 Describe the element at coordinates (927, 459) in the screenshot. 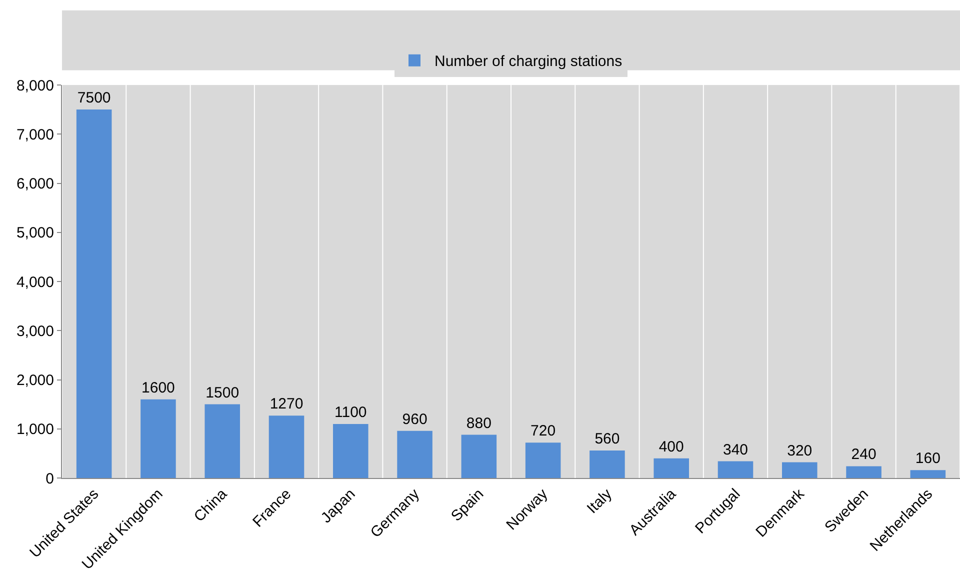

I see `data-label: 160` at that location.